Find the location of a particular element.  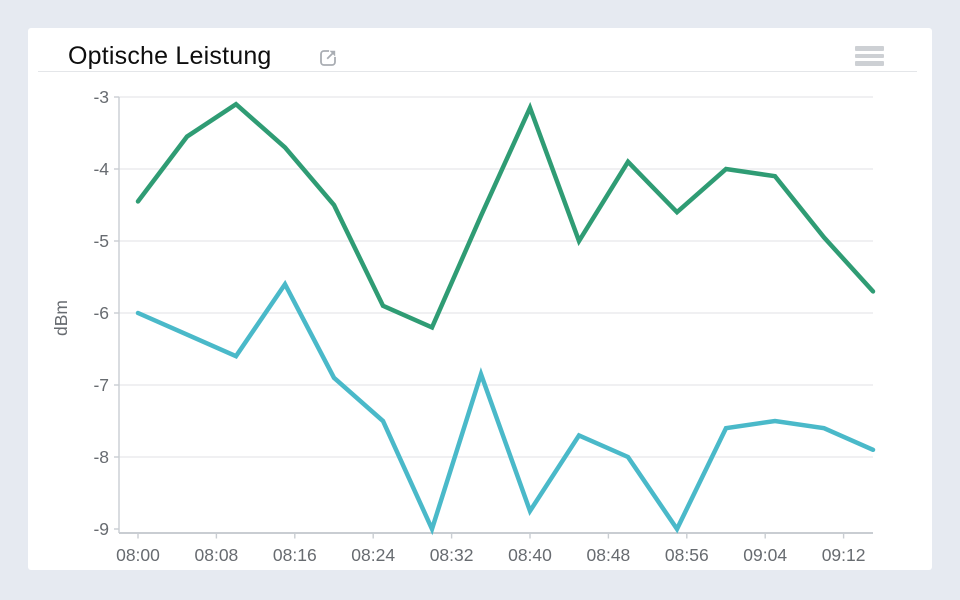

hamburger-menu-icon is located at coordinates (869, 56).